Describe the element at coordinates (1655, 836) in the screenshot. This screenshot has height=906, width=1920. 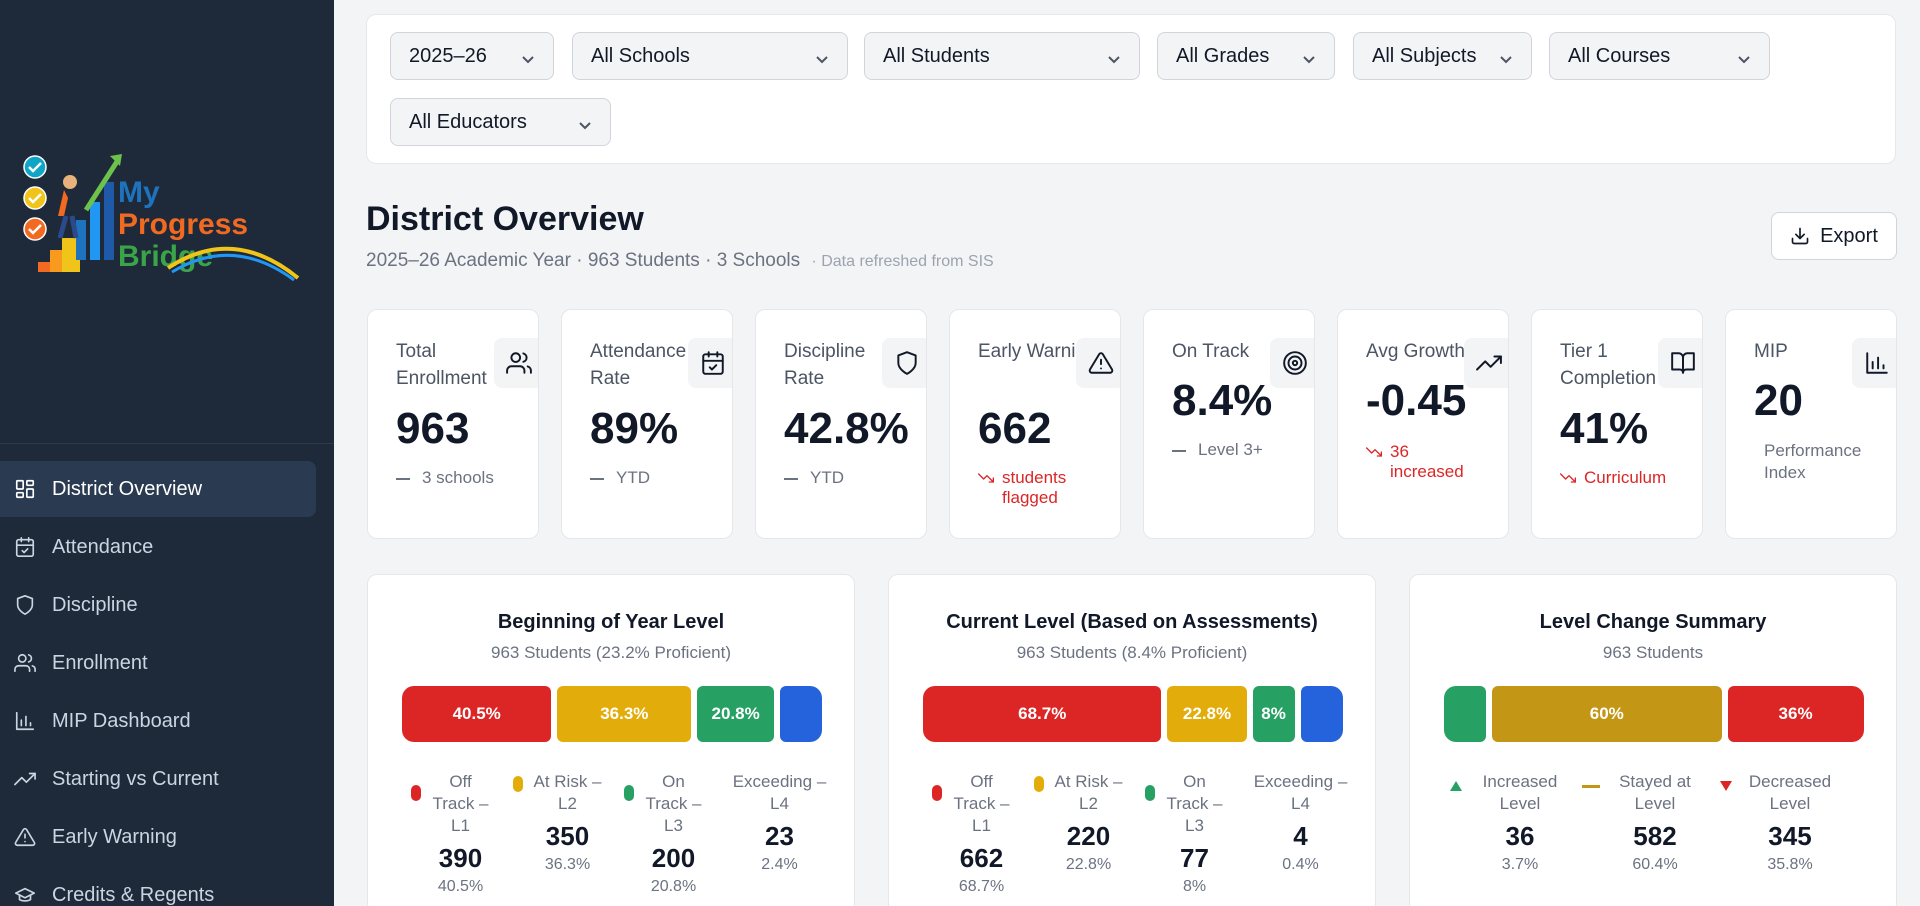
I see `legend-count: 582` at that location.